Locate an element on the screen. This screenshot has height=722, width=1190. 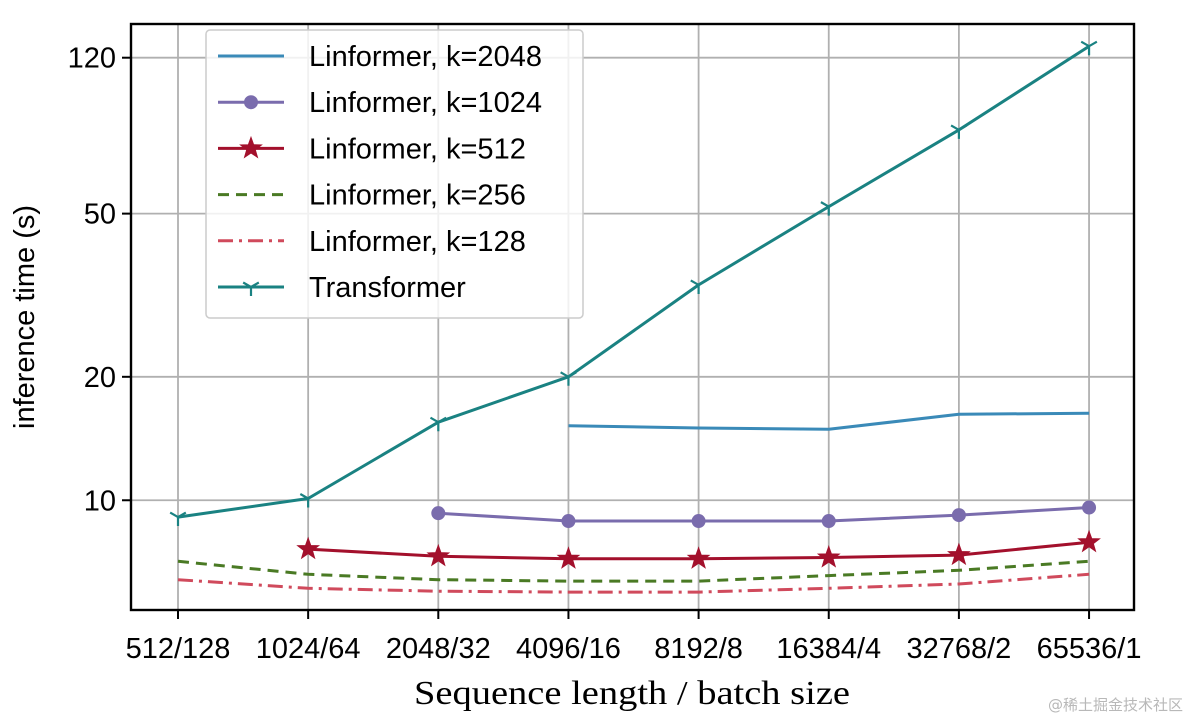
legend-label: Transformer is located at coordinates (387, 288).